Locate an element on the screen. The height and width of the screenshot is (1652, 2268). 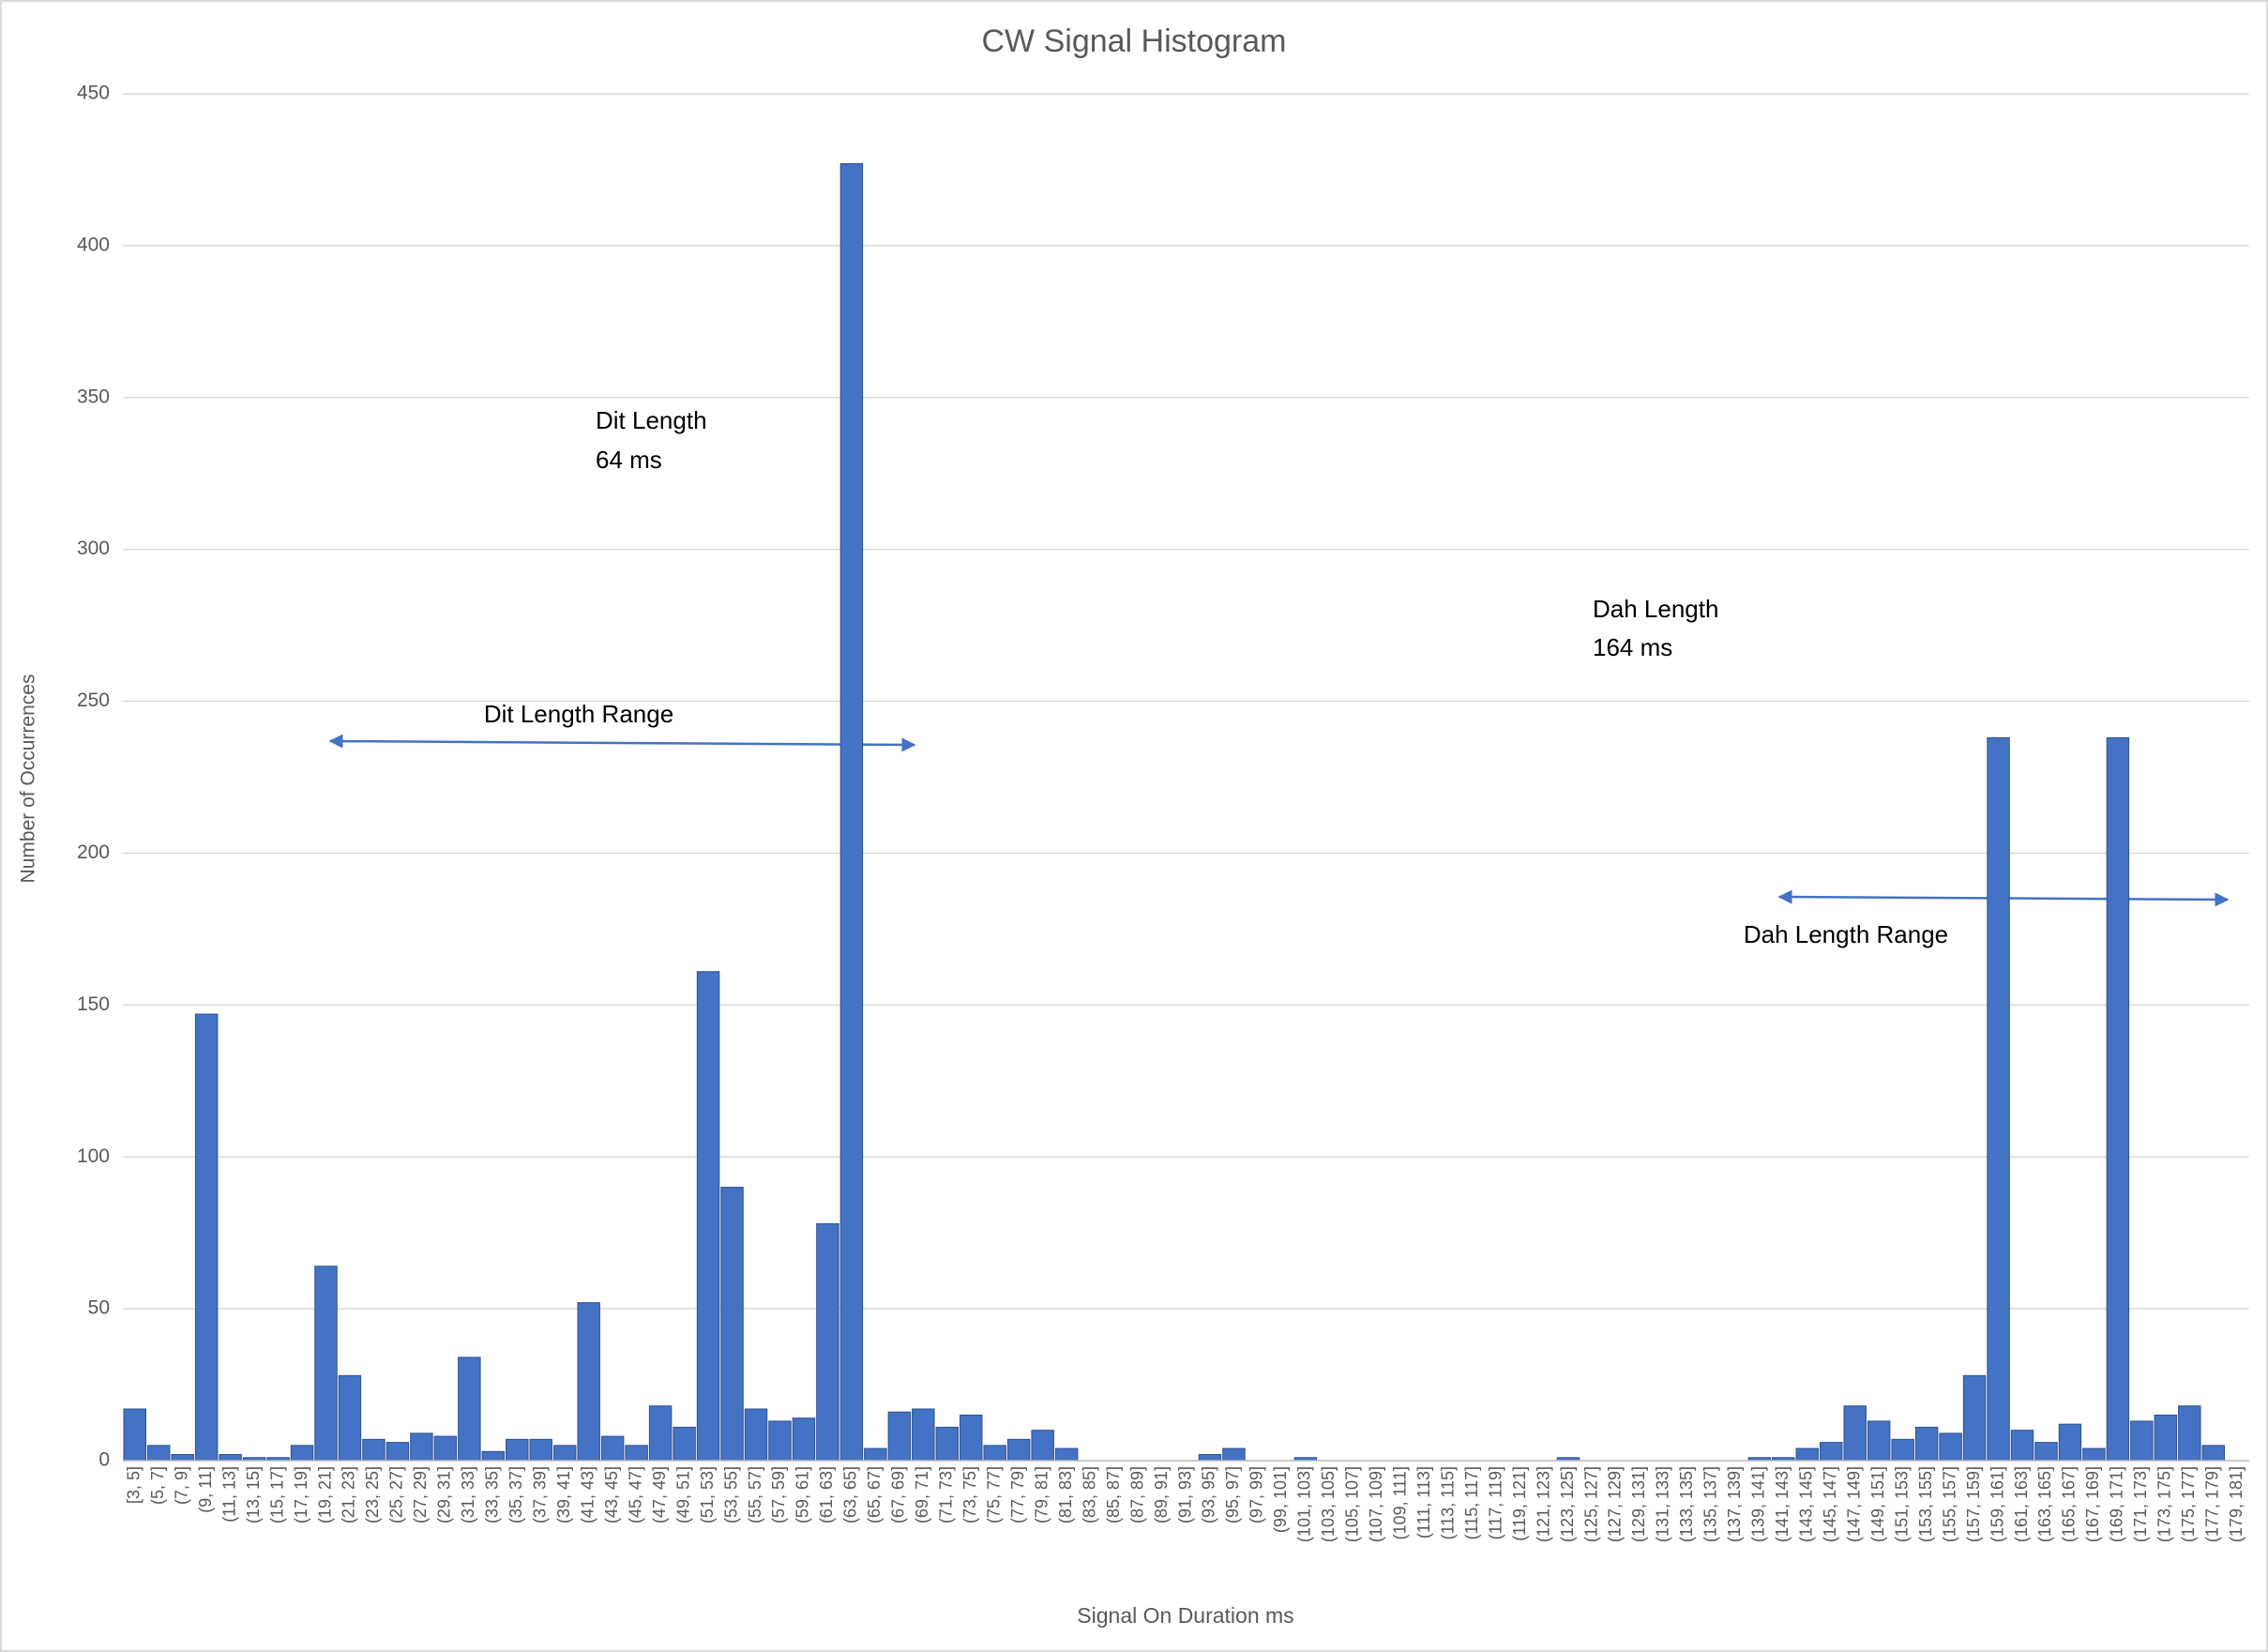
x-tick-label: (15, 17] is located at coordinates (276, 1494).